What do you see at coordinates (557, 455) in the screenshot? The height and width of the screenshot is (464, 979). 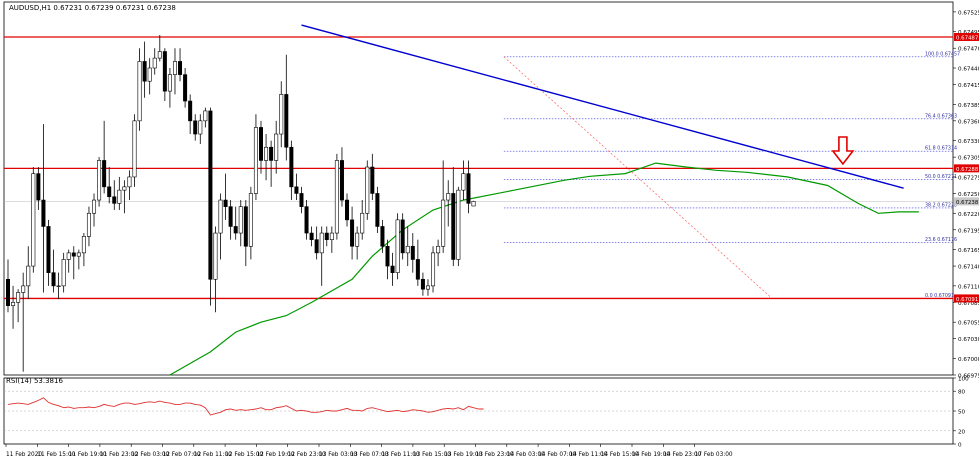 I see `time-tick-label: 14 Feb 07:00` at bounding box center [557, 455].